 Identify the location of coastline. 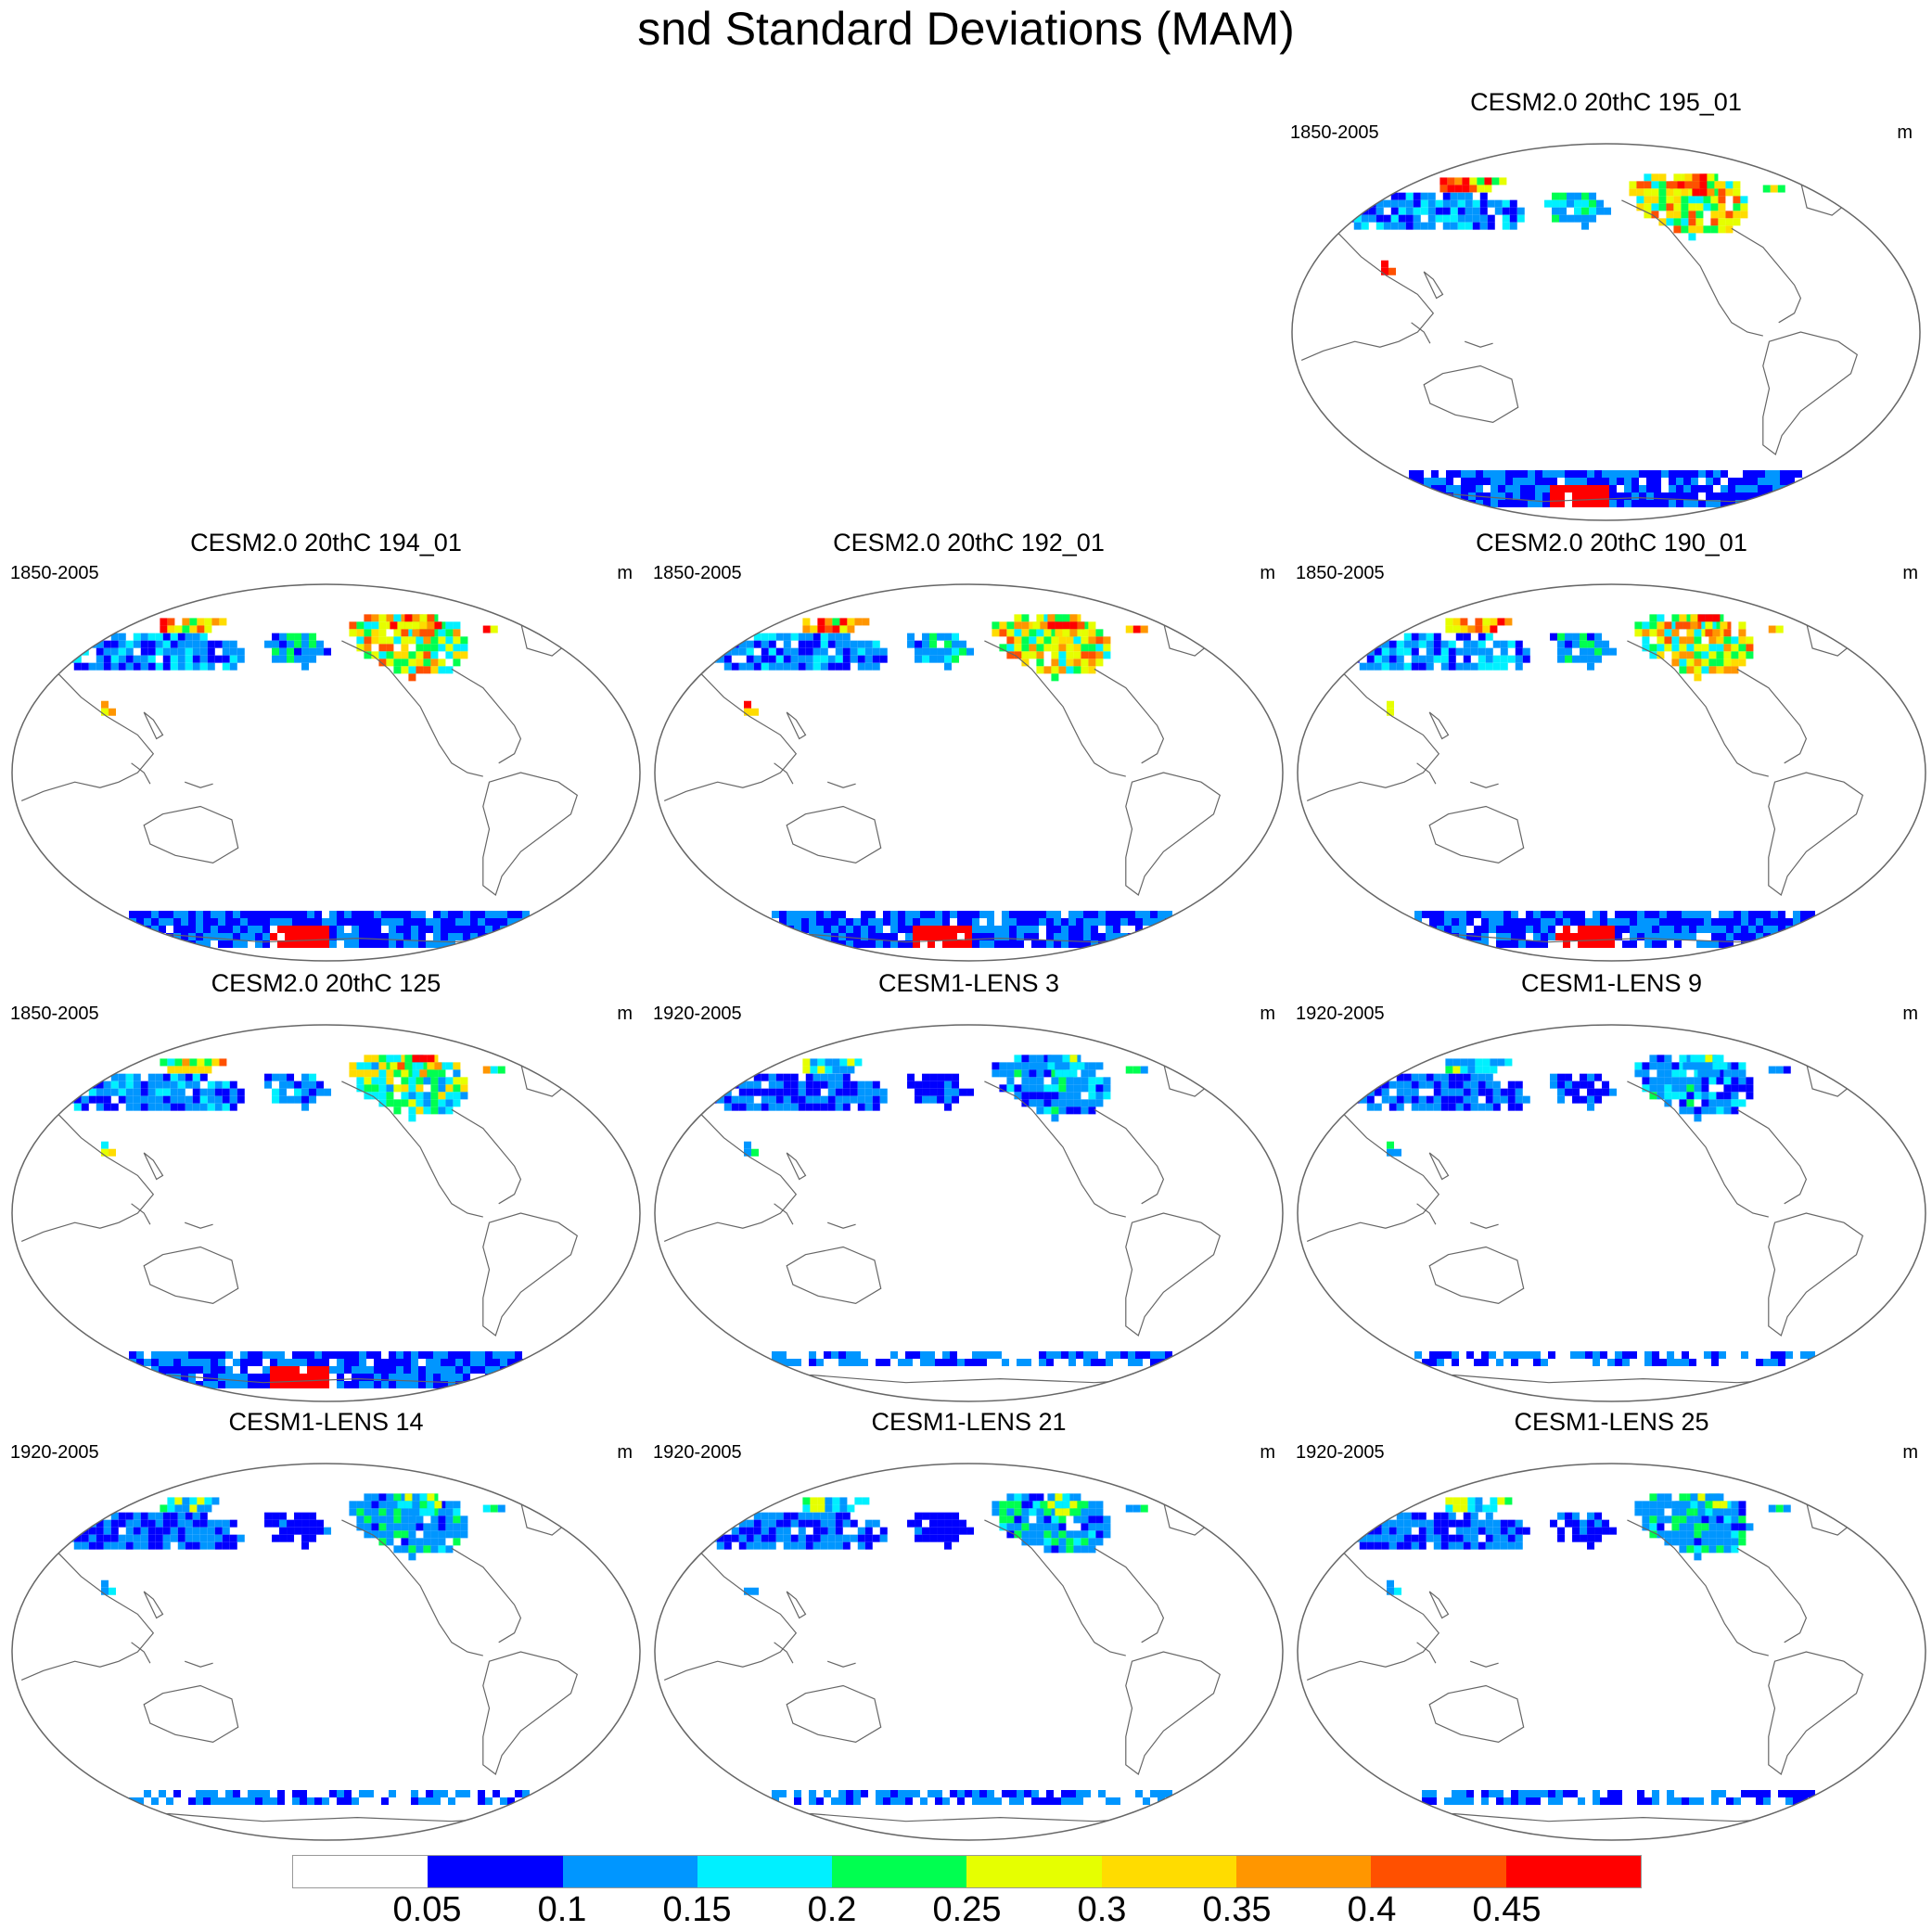
(1173, 1274).